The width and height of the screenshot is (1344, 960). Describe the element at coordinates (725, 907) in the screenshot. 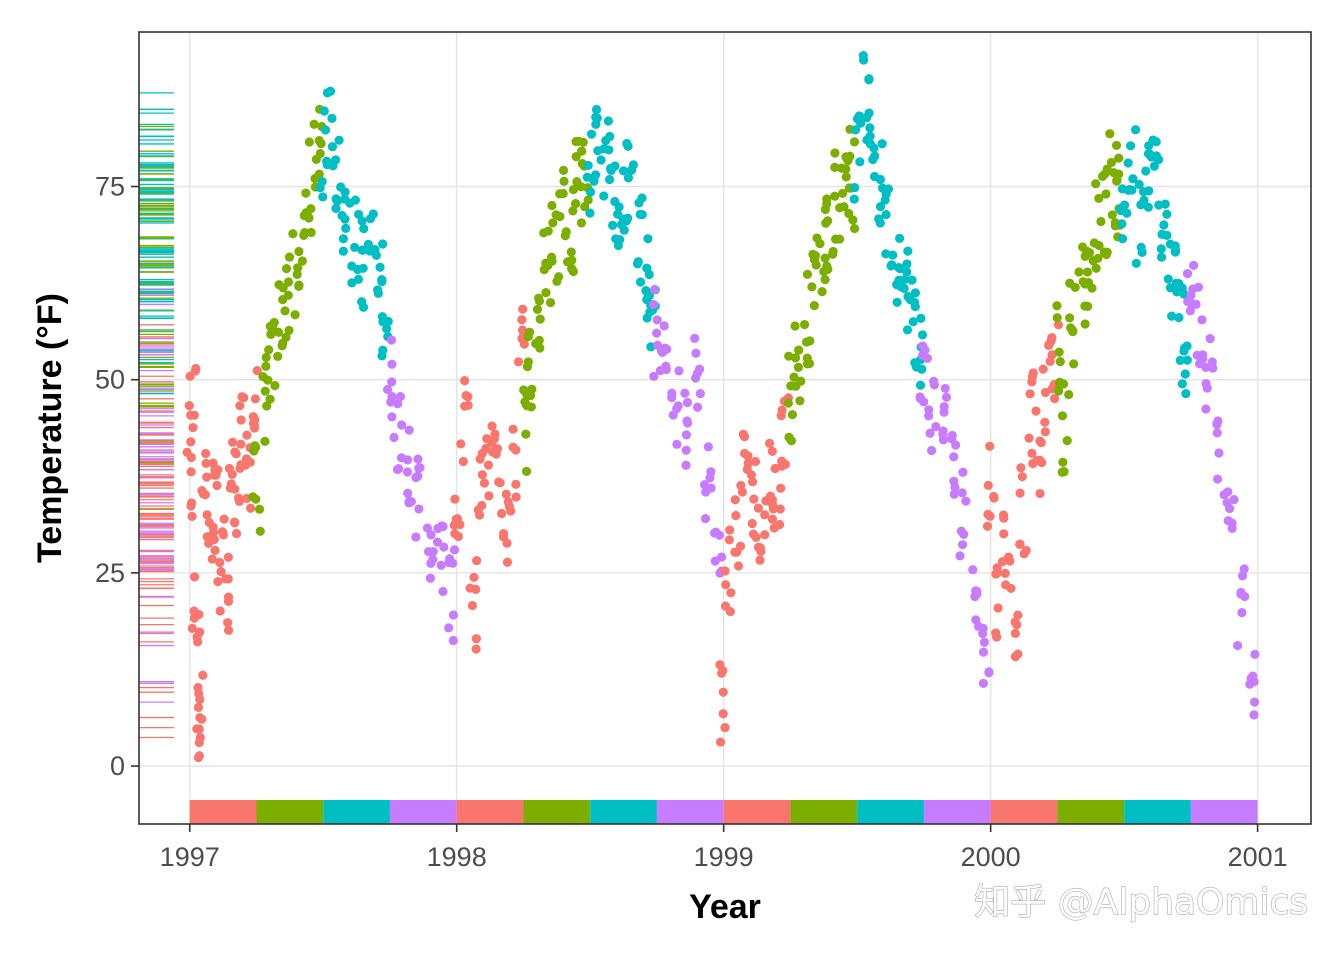

I see `x-axis-title: Year` at that location.